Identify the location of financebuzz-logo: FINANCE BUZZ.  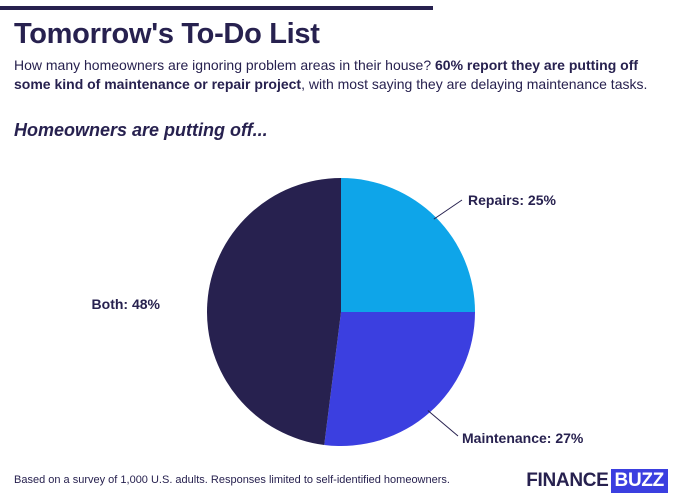
(597, 481).